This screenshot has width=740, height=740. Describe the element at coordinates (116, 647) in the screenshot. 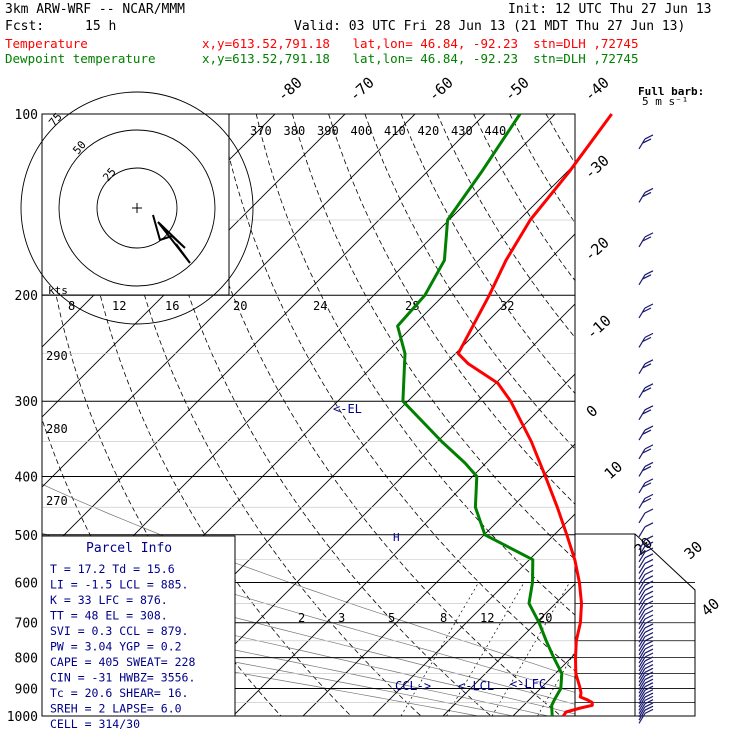

I see `parcel-info-row: PW = 3.04 YGP = 0.2` at that location.